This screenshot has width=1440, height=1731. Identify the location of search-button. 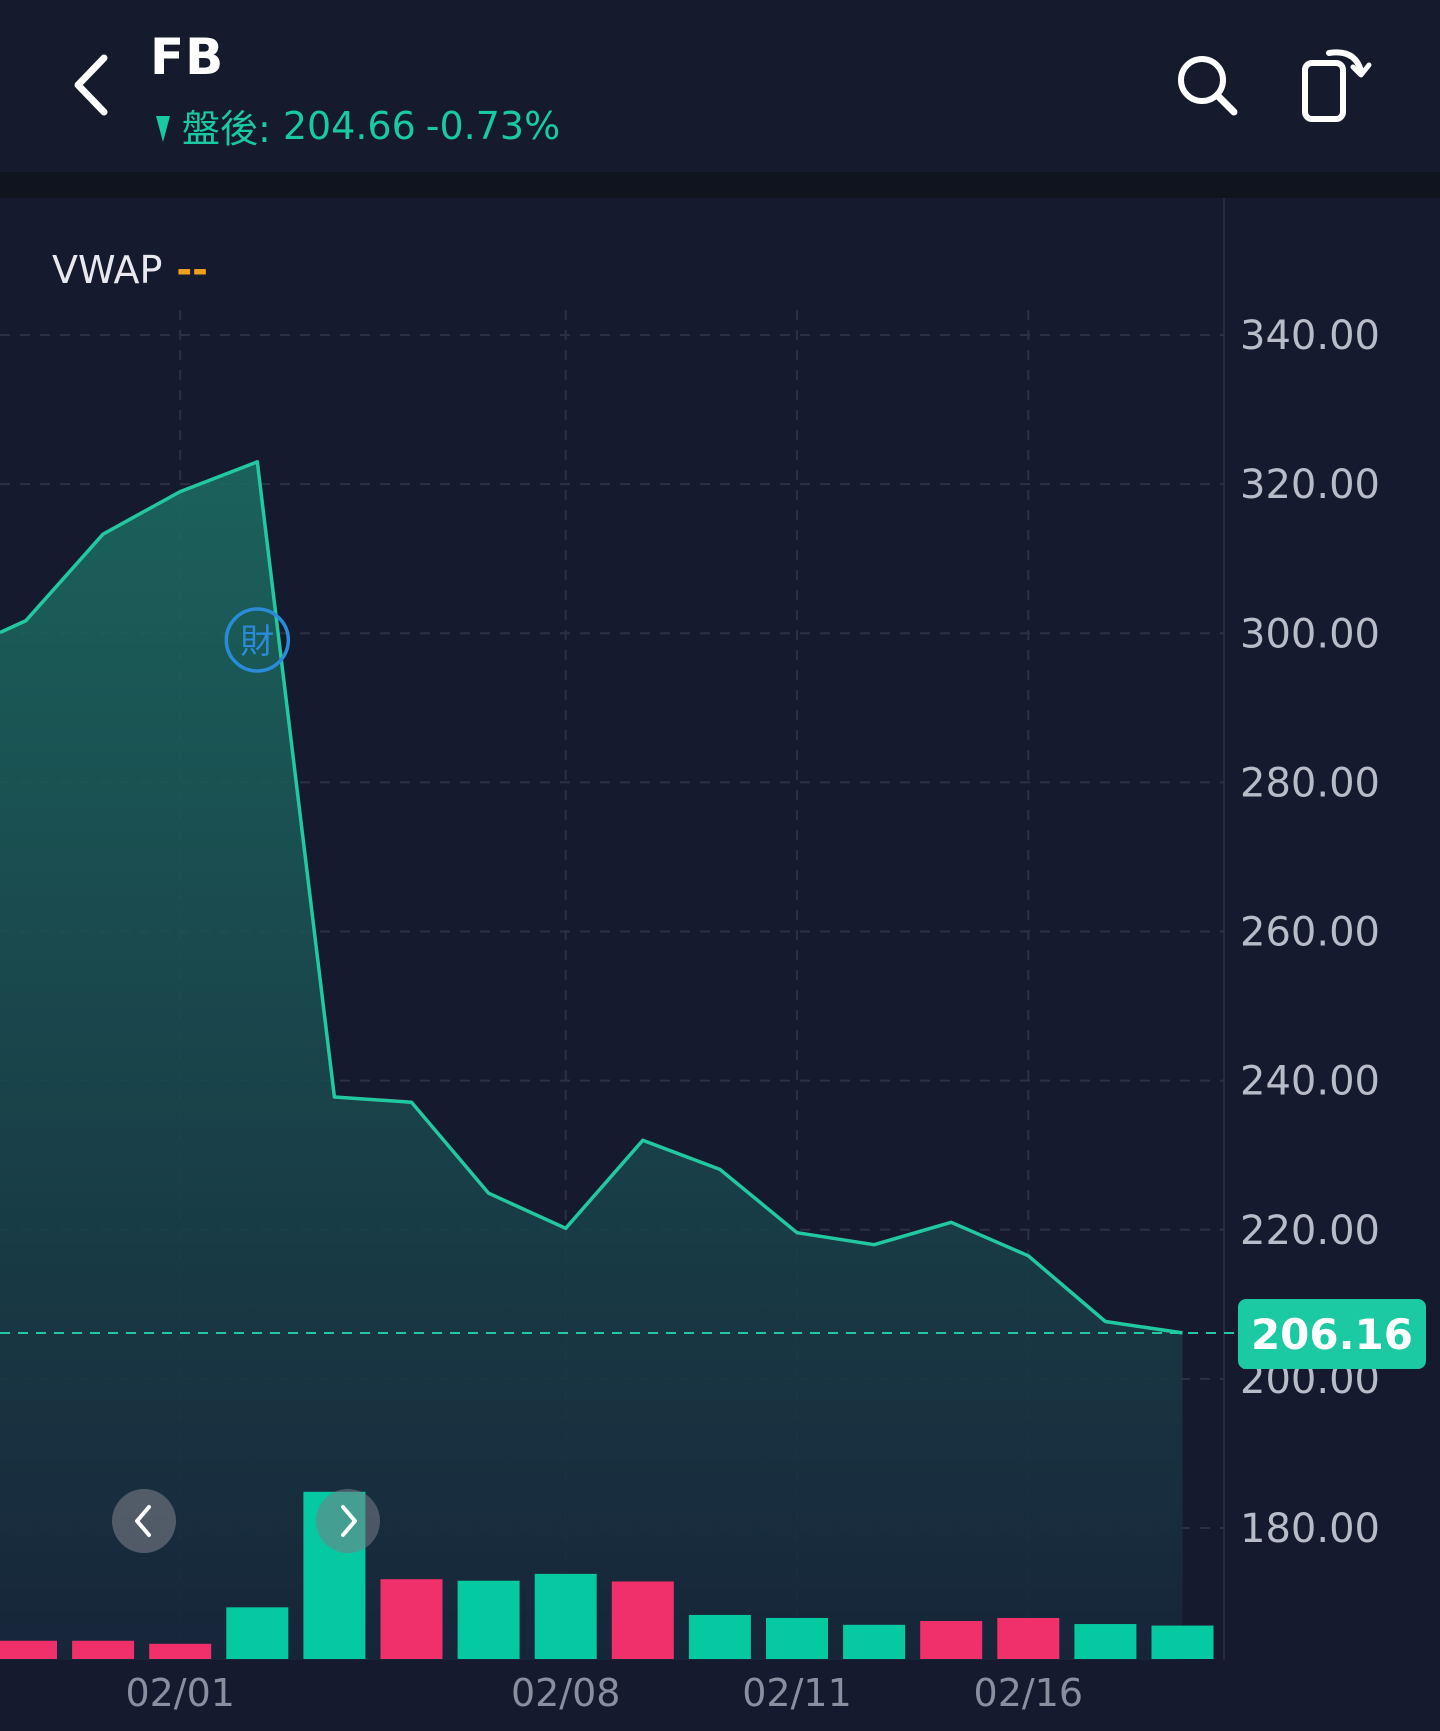
(1207, 85).